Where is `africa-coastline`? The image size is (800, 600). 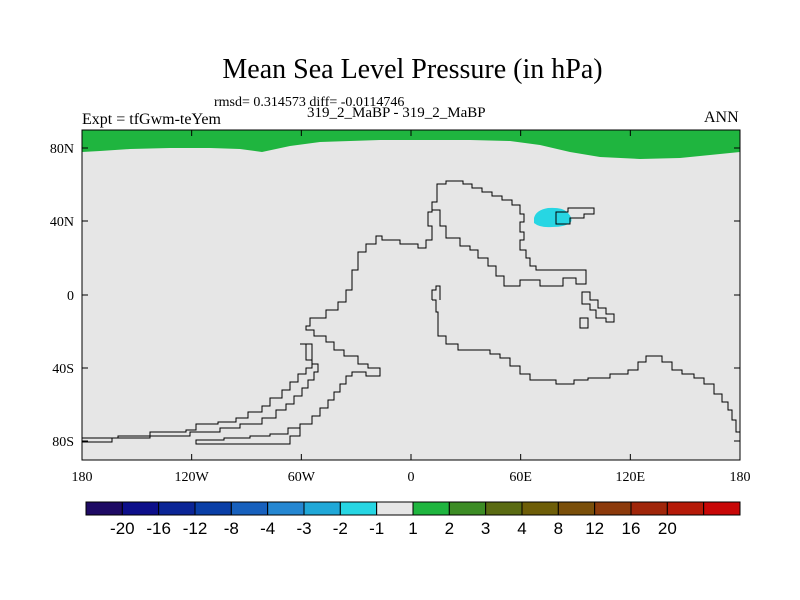
africa-coastline is located at coordinates (586, 366).